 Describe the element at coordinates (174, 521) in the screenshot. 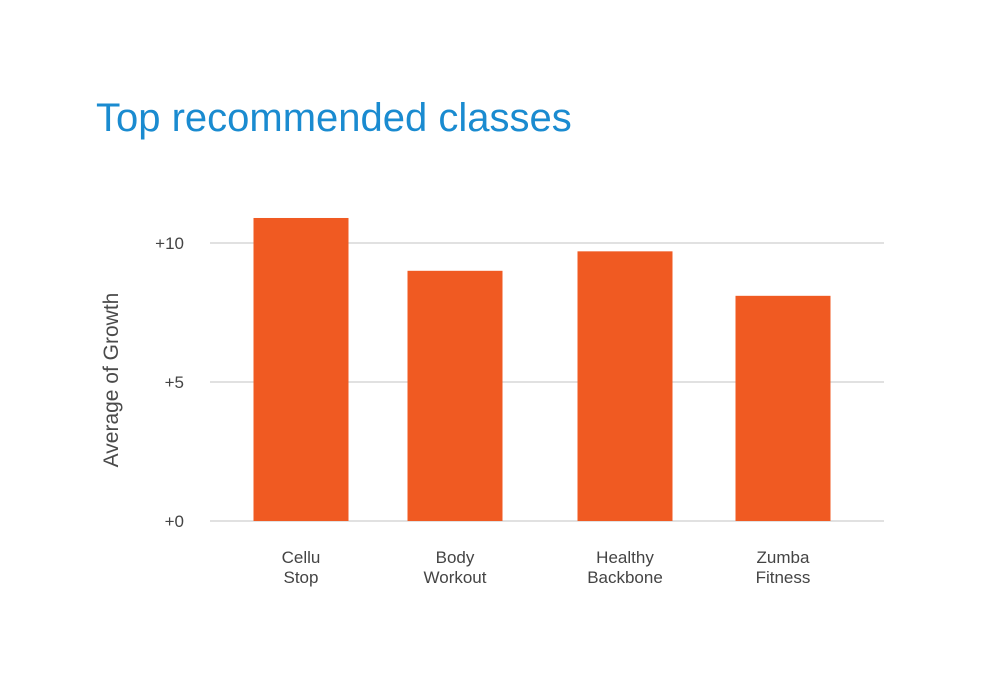

I see `y-tick-label: +0` at that location.